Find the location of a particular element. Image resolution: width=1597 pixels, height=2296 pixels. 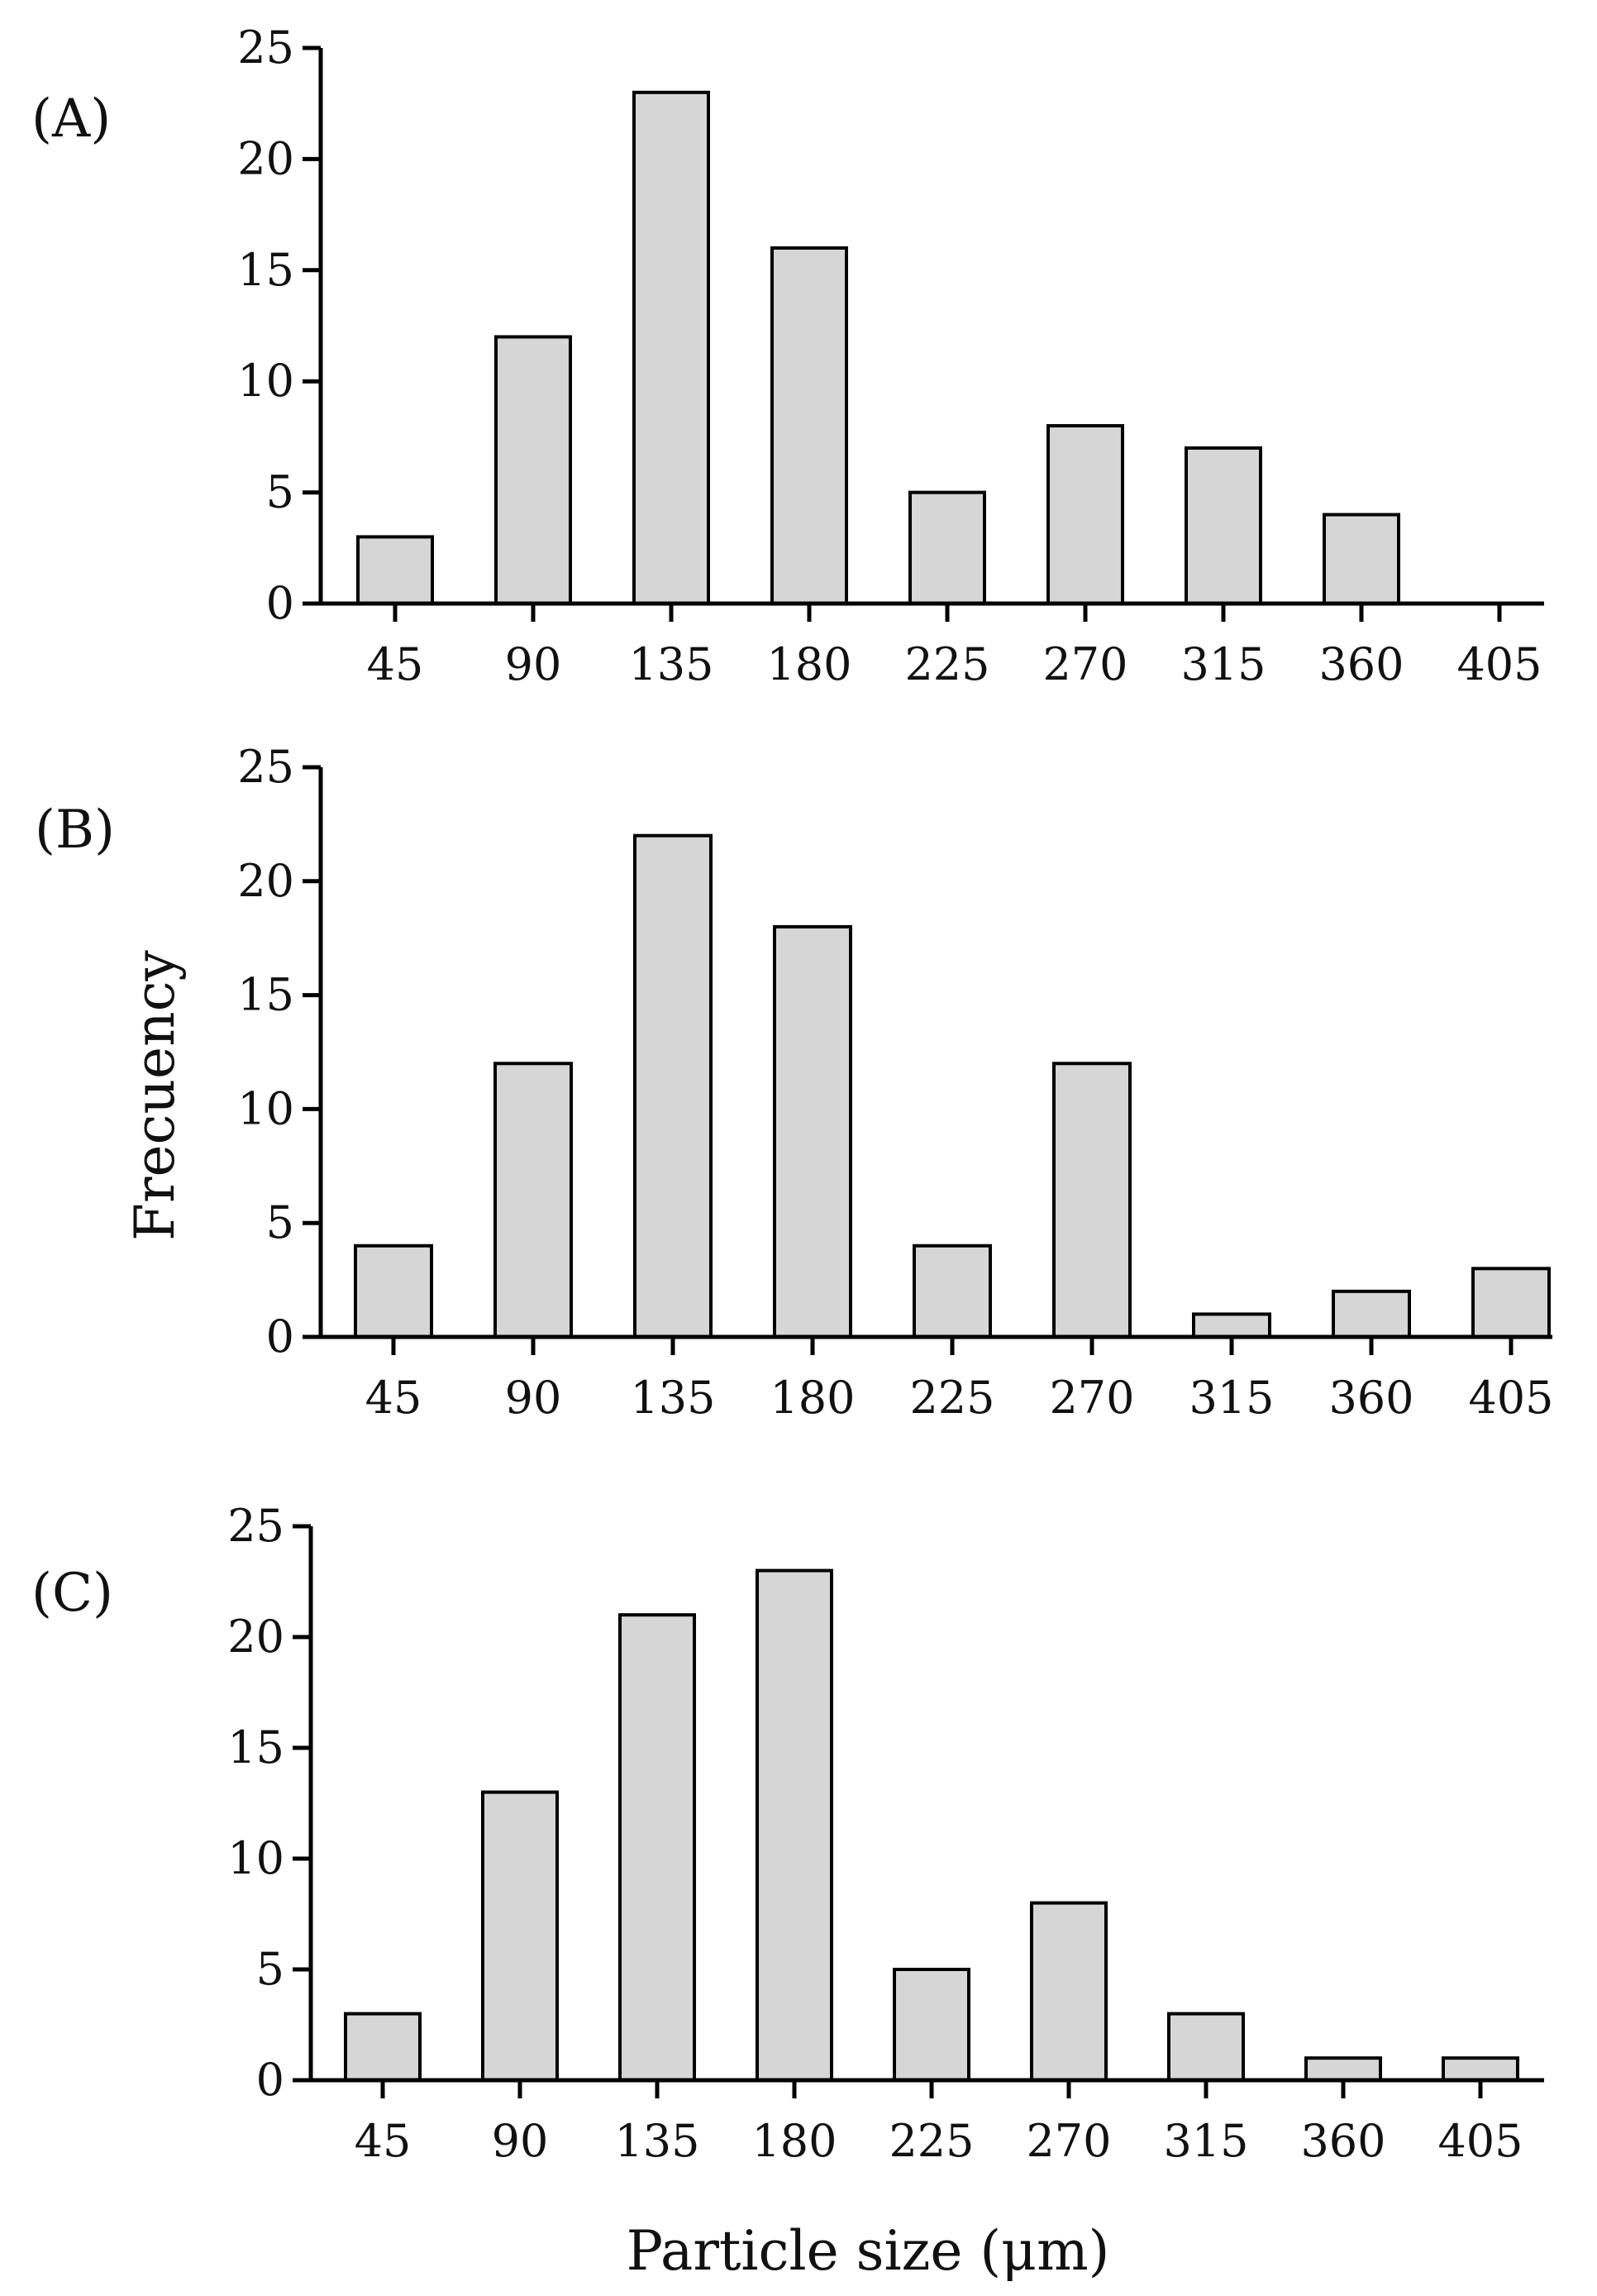

panel-b-y-tick-label-5: 5 is located at coordinates (280, 1222).